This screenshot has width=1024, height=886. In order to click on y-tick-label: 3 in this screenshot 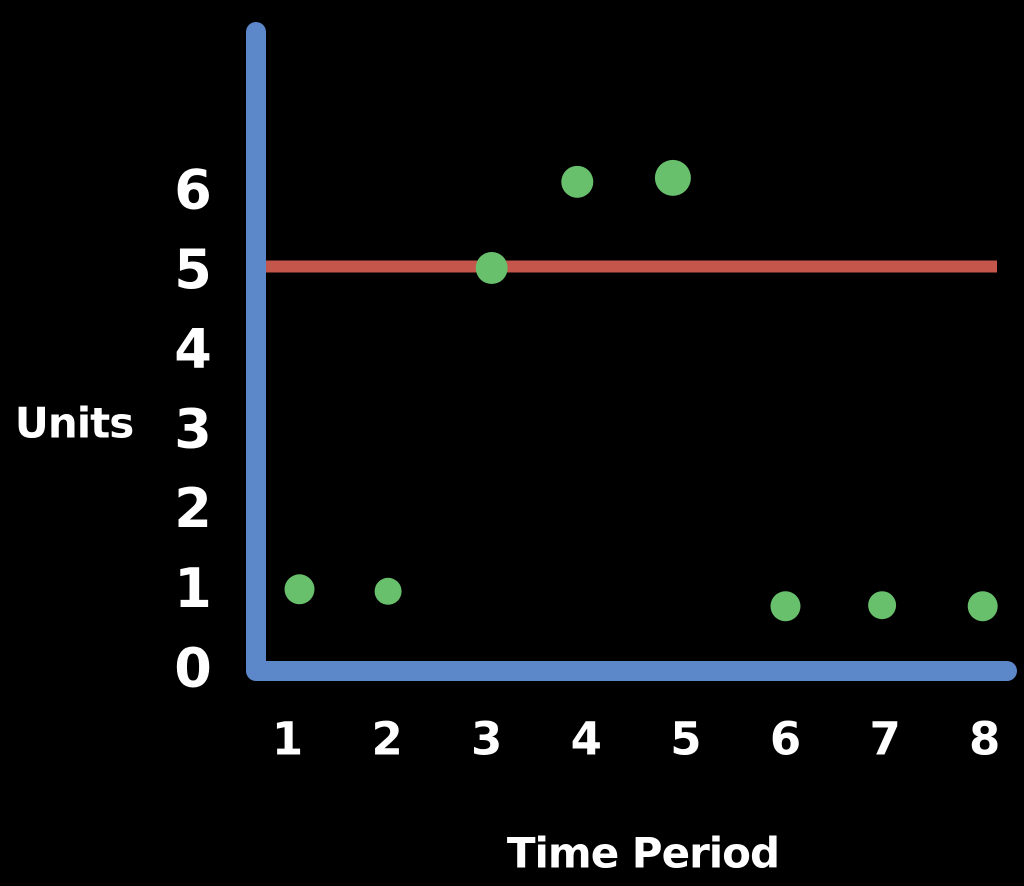, I will do `click(193, 428)`.